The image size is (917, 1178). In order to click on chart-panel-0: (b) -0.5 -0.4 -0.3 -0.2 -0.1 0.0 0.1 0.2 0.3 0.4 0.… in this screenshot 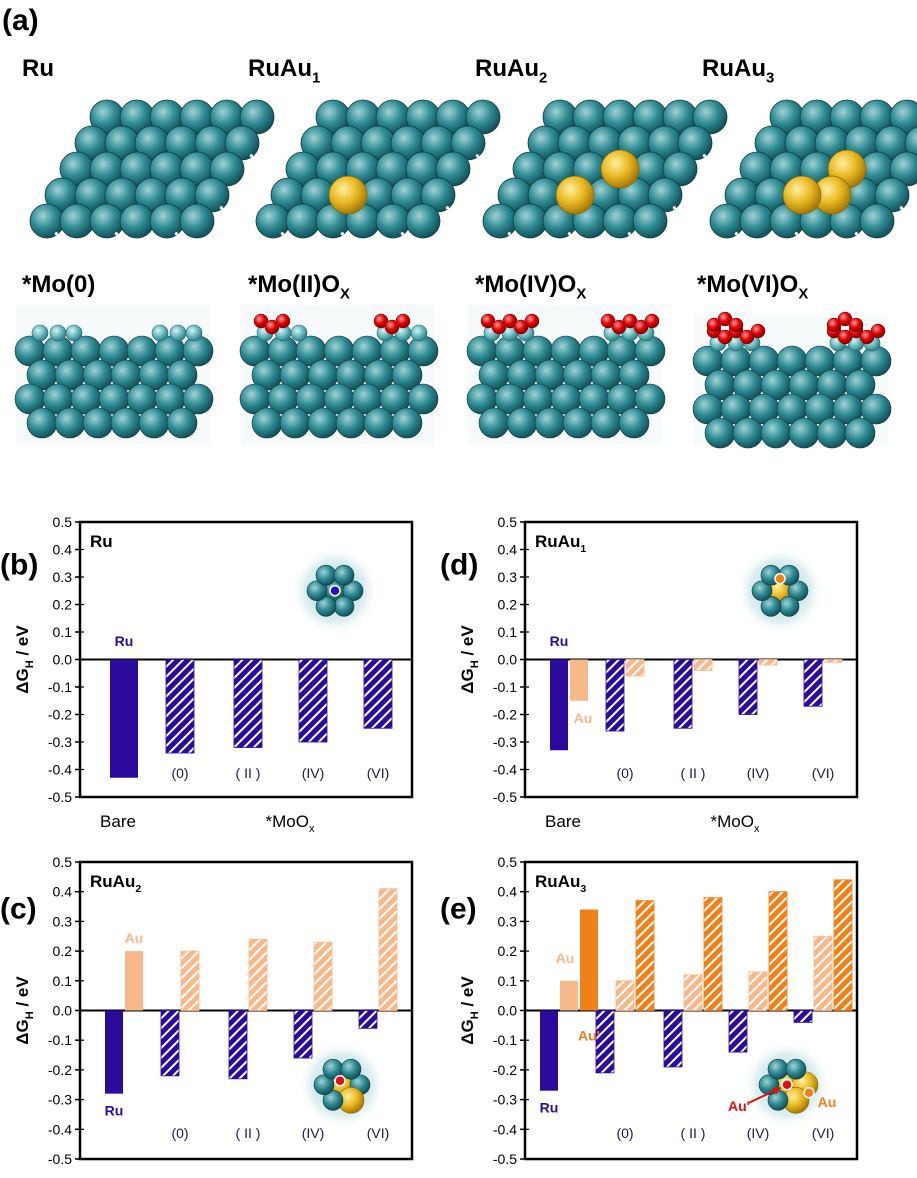, I will do `click(207, 674)`.